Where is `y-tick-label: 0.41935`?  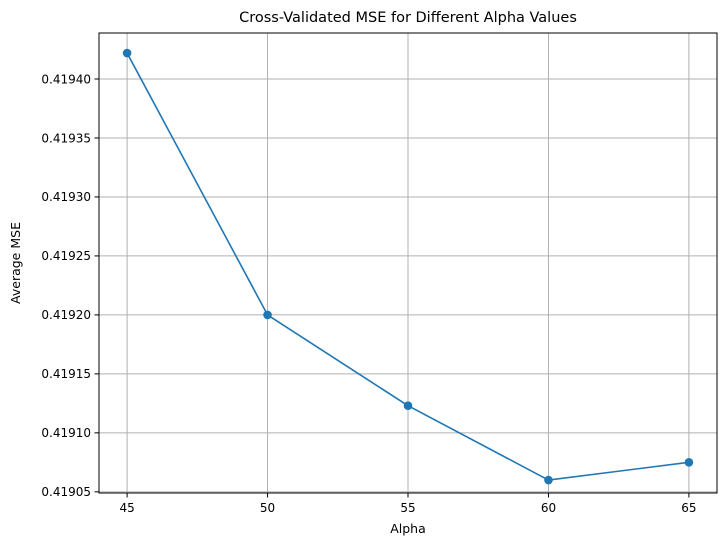 y-tick-label: 0.41935 is located at coordinates (66, 138).